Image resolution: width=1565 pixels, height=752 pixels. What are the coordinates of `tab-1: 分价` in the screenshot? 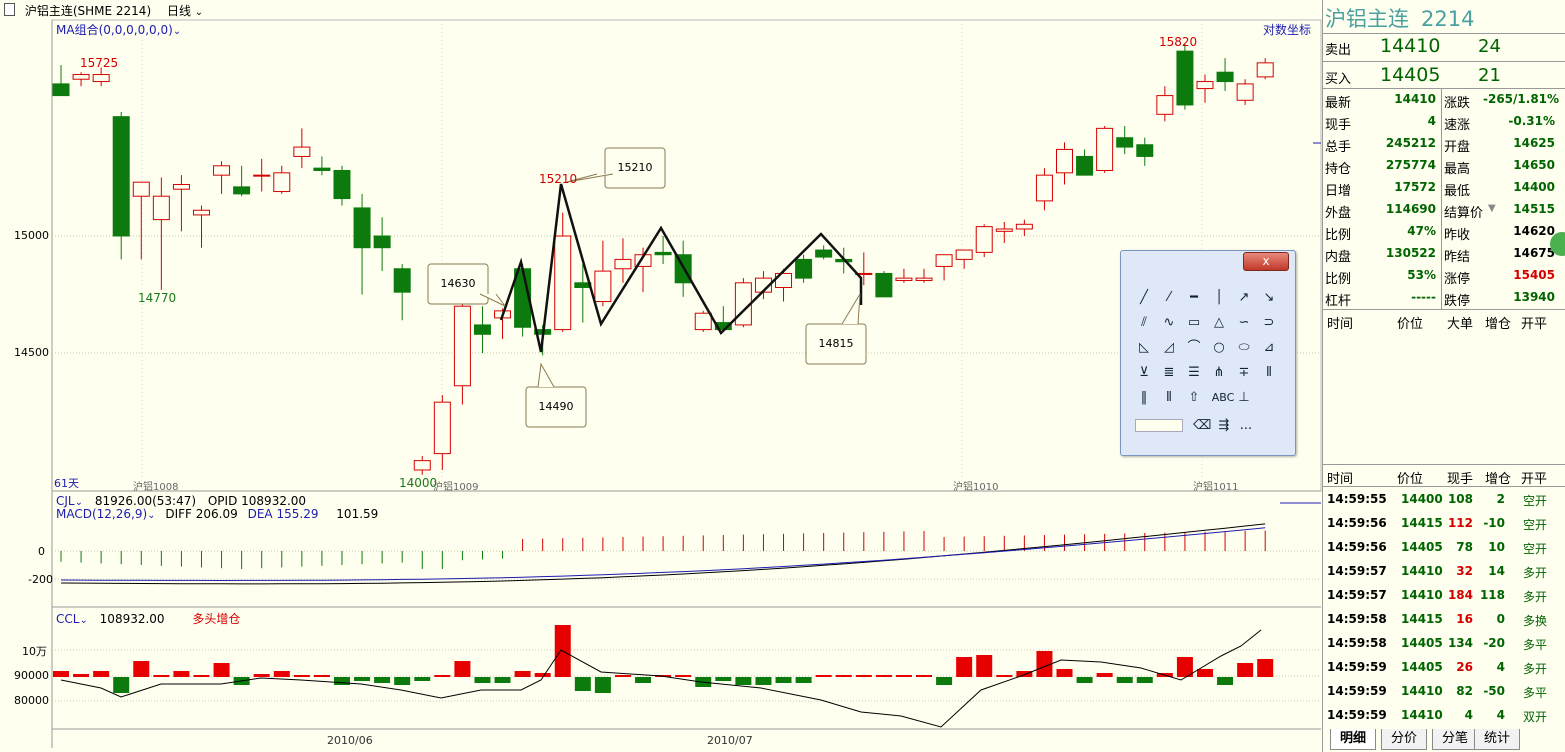 It's located at (1404, 739).